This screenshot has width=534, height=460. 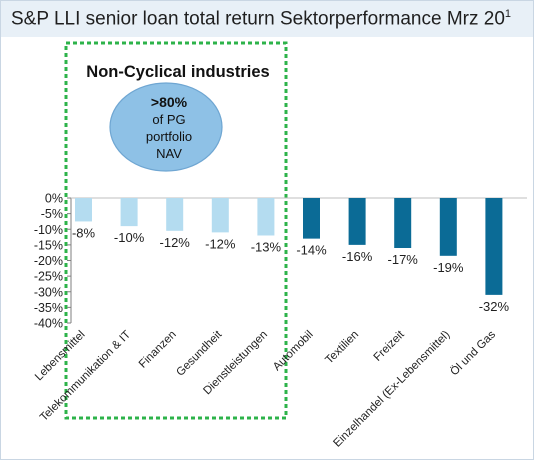 I want to click on bubble-line-3: portfolio, so click(x=169, y=136).